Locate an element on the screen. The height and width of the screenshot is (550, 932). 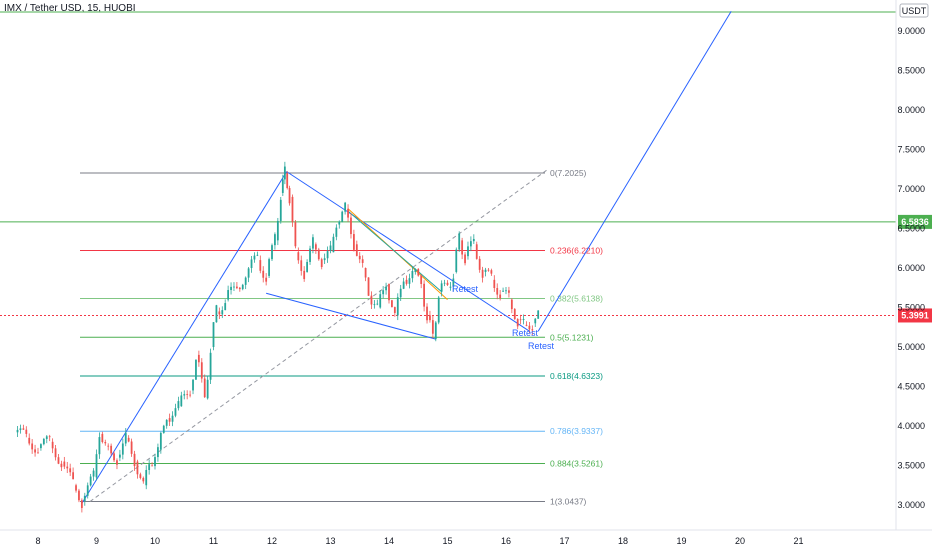
price-tag-label: 5.3991 is located at coordinates (915, 315).